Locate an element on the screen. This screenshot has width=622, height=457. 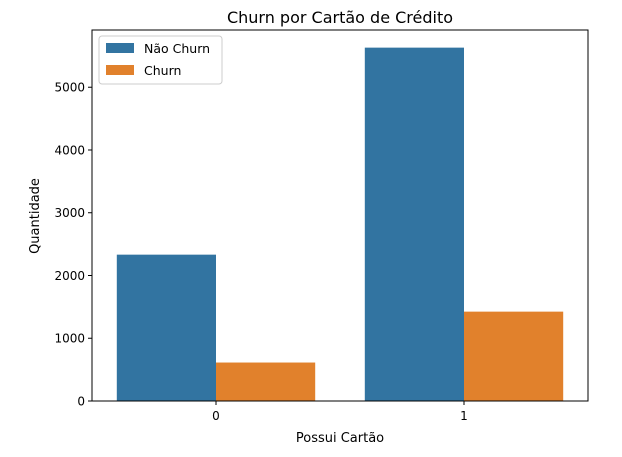
y-axis-ticks: 0 1000 2000 3000 4000 5000 is located at coordinates (73, 245).